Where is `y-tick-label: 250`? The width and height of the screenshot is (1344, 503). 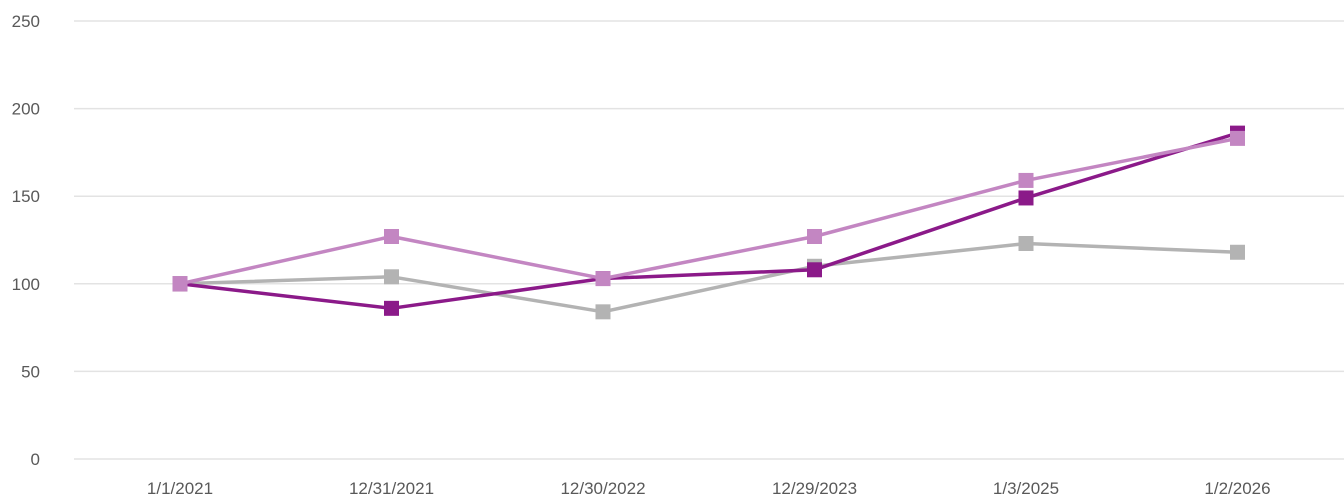
y-tick-label: 250 is located at coordinates (26, 21).